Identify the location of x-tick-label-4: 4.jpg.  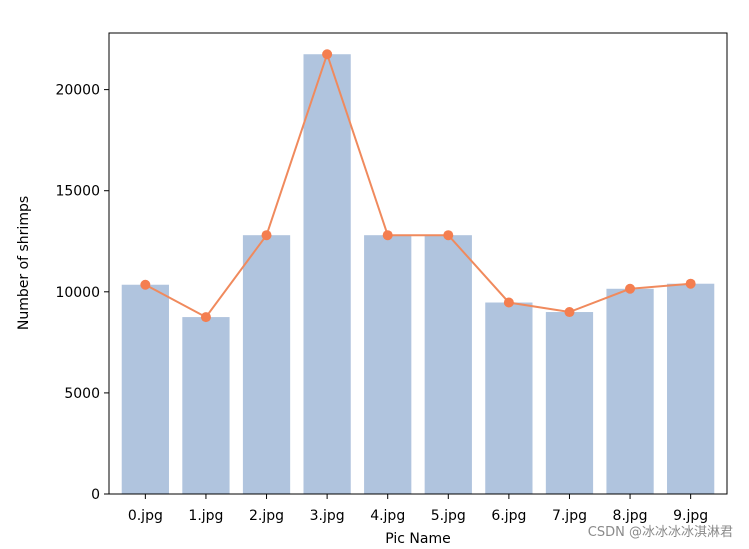
(387, 516).